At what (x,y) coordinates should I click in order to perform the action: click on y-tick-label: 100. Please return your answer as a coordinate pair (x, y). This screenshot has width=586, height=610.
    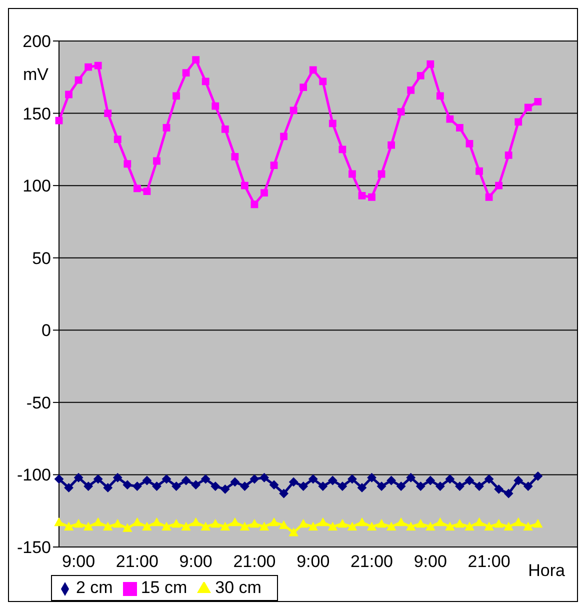
    Looking at the image, I should click on (36, 186).